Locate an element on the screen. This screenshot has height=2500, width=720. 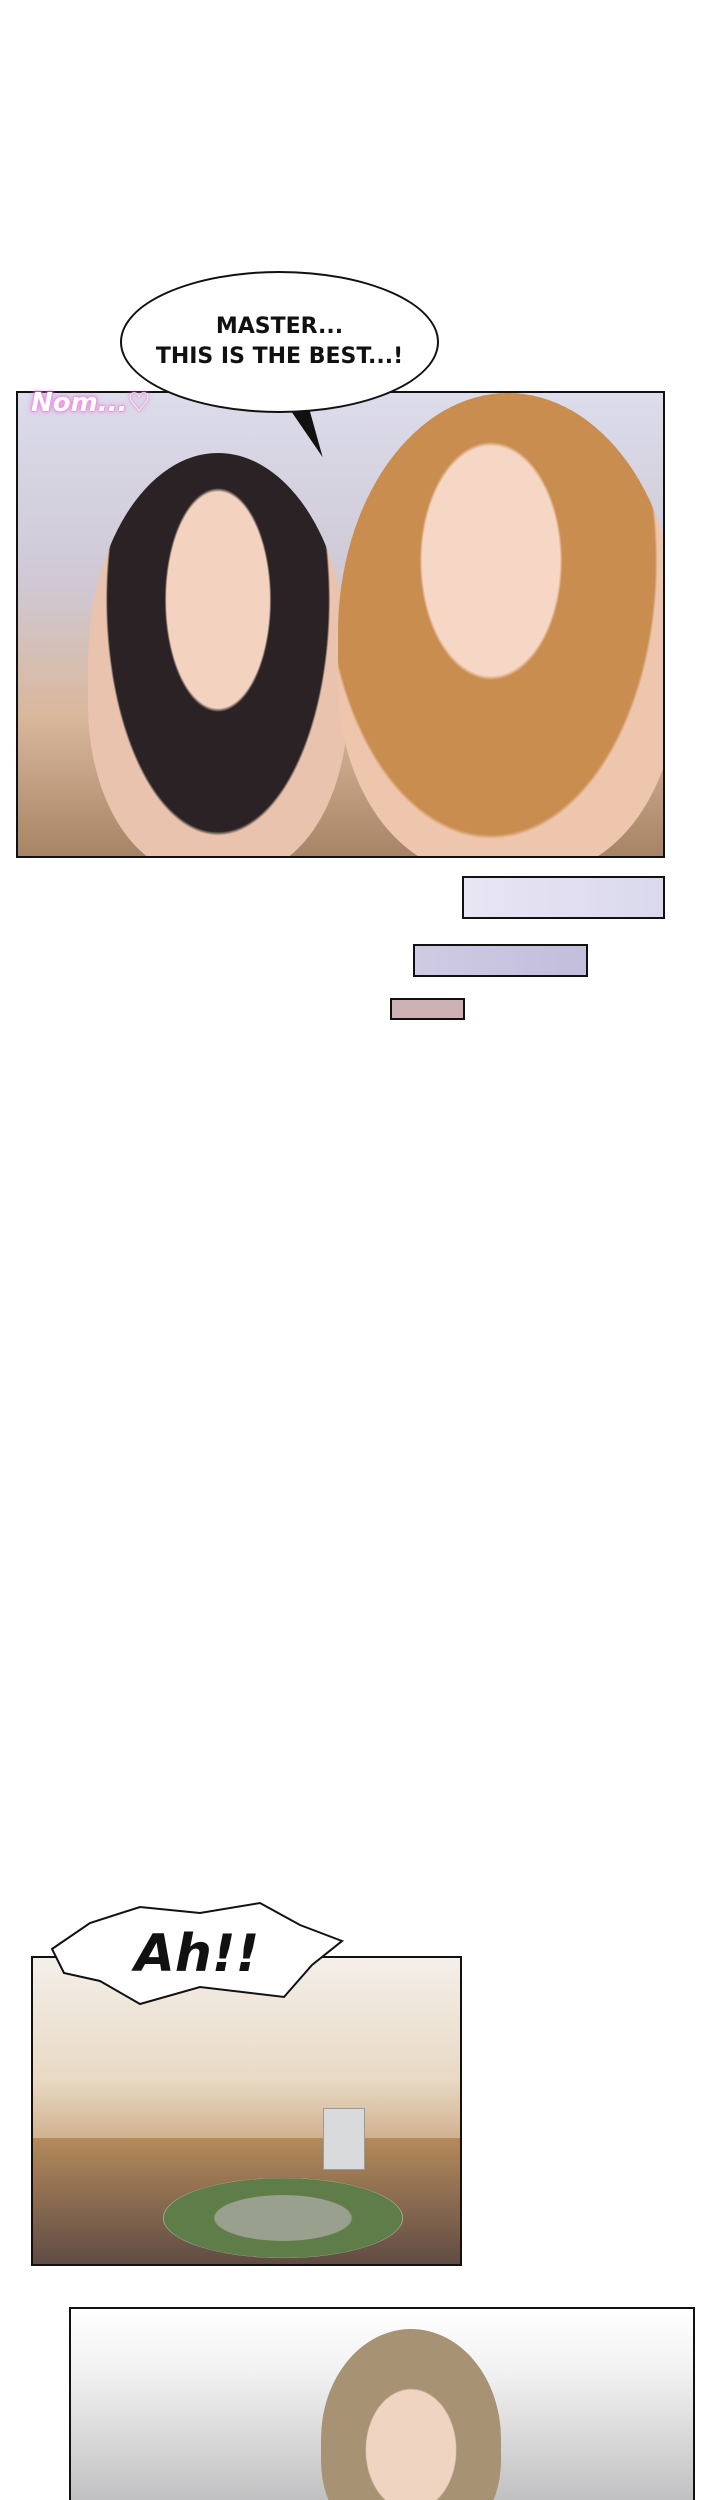
character is located at coordinates (411, 2414).